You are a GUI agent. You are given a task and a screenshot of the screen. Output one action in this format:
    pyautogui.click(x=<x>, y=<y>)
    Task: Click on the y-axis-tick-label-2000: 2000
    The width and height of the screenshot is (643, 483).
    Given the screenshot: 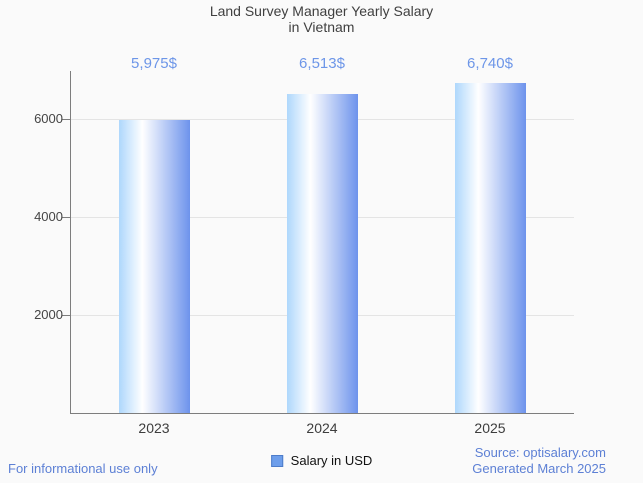 What is the action you would take?
    pyautogui.click(x=48, y=314)
    